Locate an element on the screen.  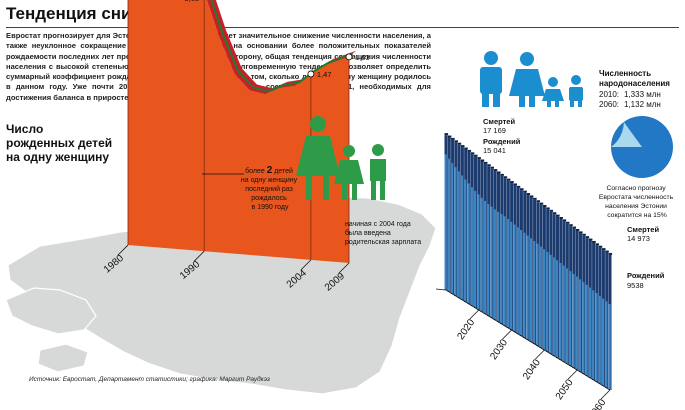
family-icon is located at coordinates (341, 158).